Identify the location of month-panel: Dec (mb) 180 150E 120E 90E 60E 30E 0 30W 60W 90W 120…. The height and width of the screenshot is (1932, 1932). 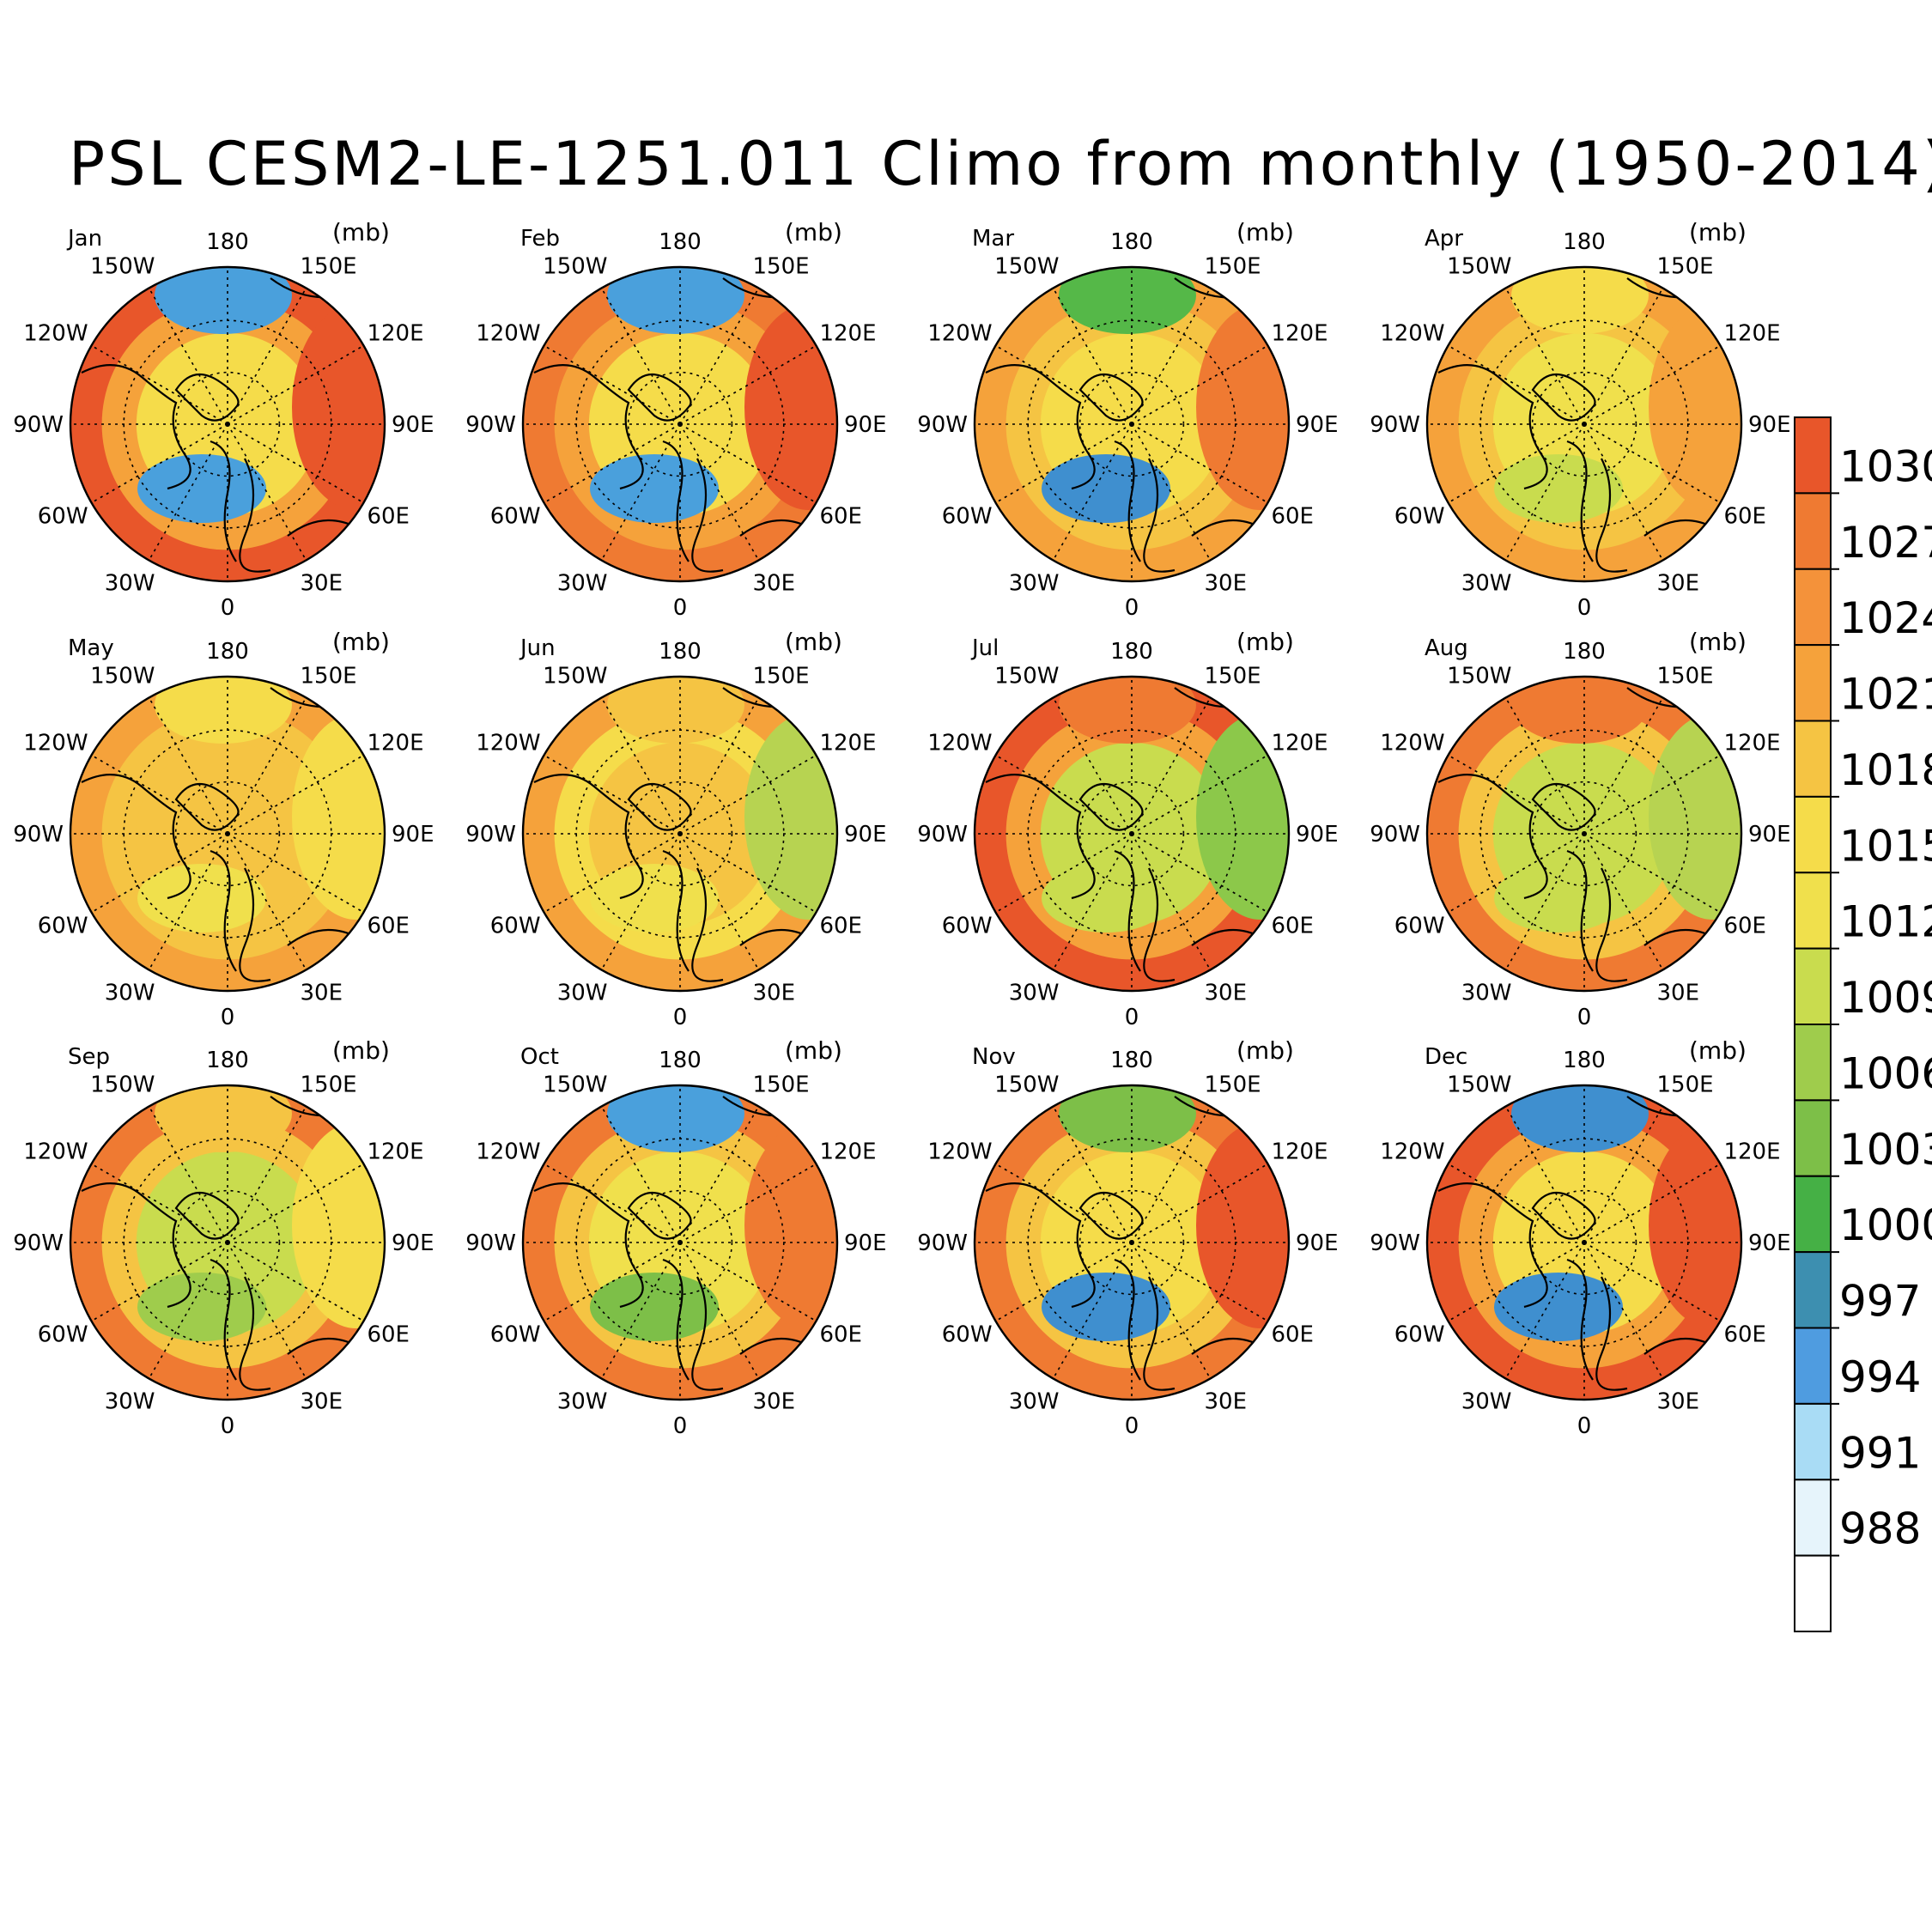
(1580, 1237).